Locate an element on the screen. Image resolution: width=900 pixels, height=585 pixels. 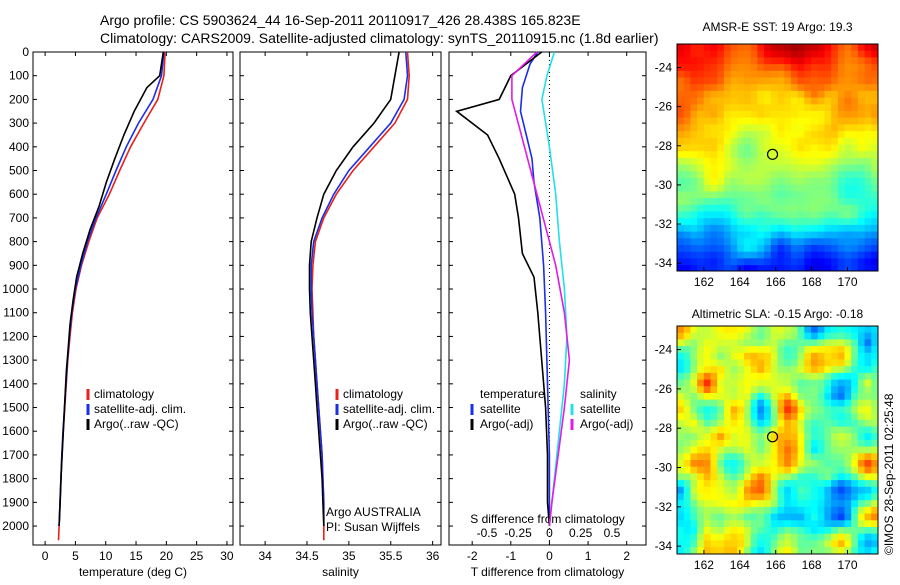
x-tick-label: 2 is located at coordinates (626, 556).